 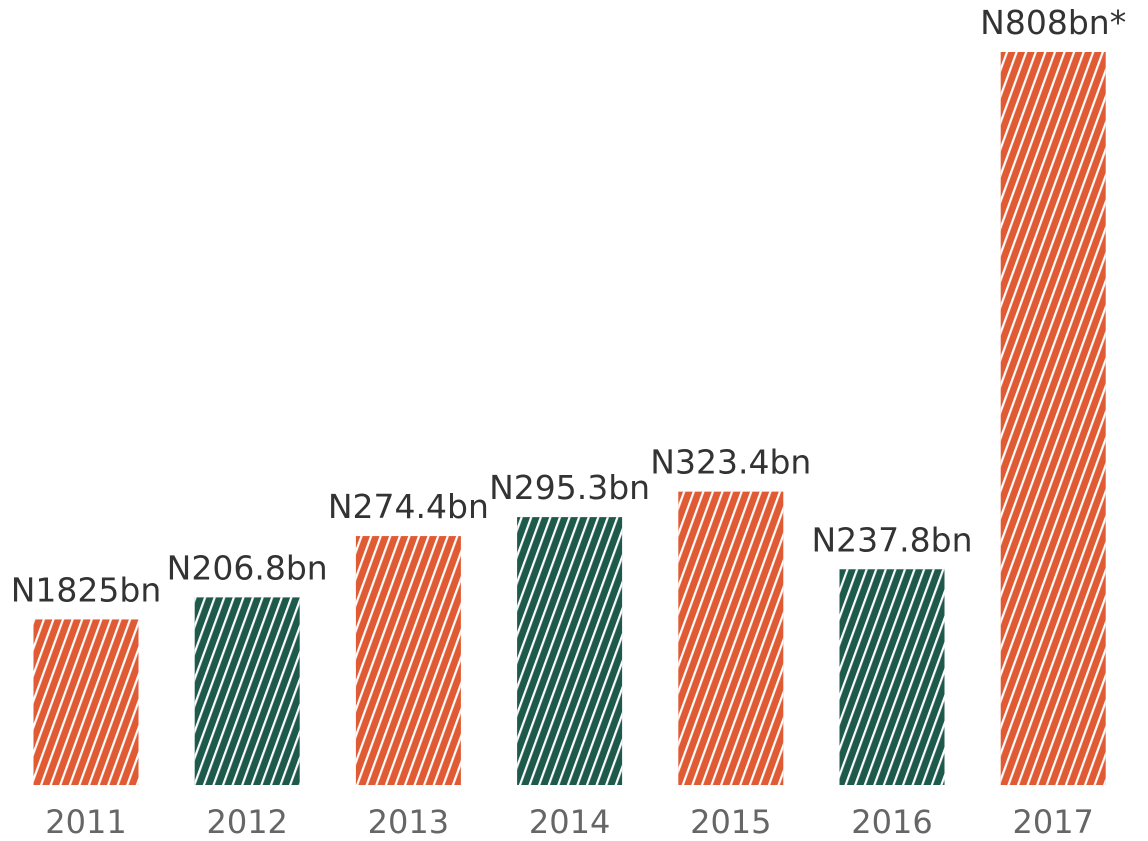 What do you see at coordinates (891, 822) in the screenshot?
I see `x-tick-label: 2016` at bounding box center [891, 822].